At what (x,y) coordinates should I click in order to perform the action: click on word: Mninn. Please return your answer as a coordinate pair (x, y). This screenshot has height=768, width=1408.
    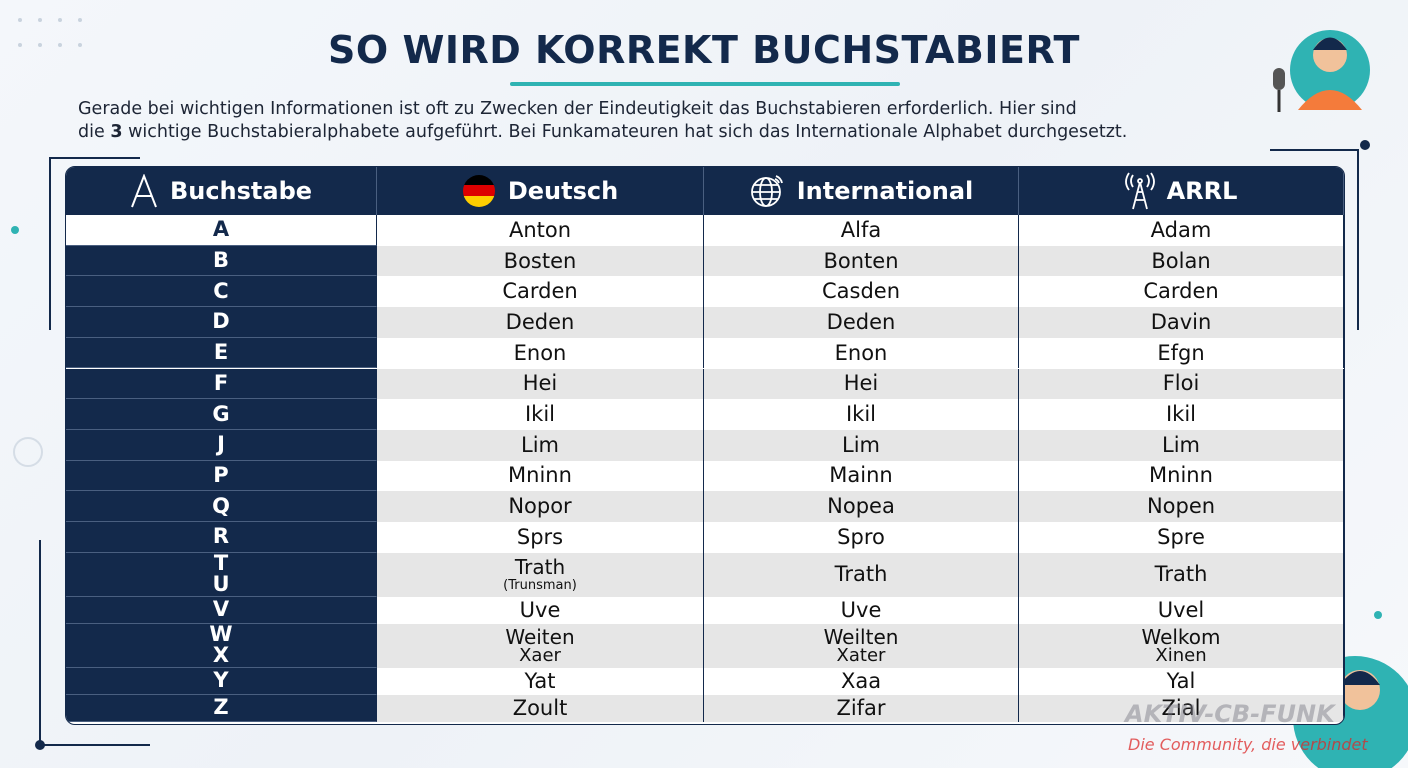
    Looking at the image, I should click on (1181, 475).